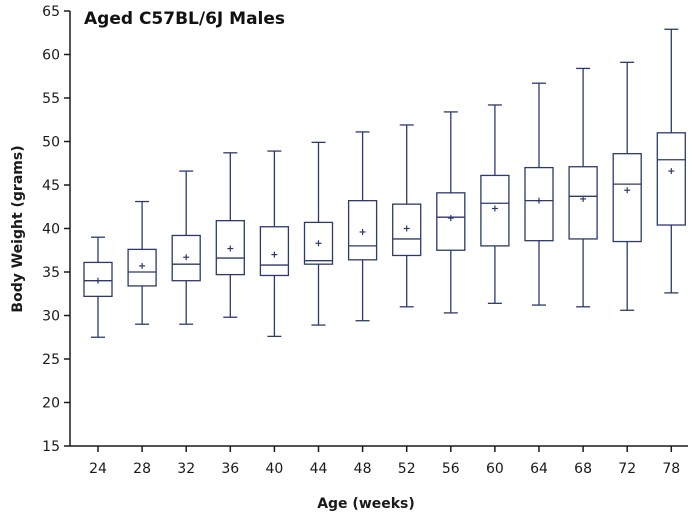 The height and width of the screenshot is (516, 690). I want to click on chart-title: Aged C57BL/6J Males, so click(184, 19).